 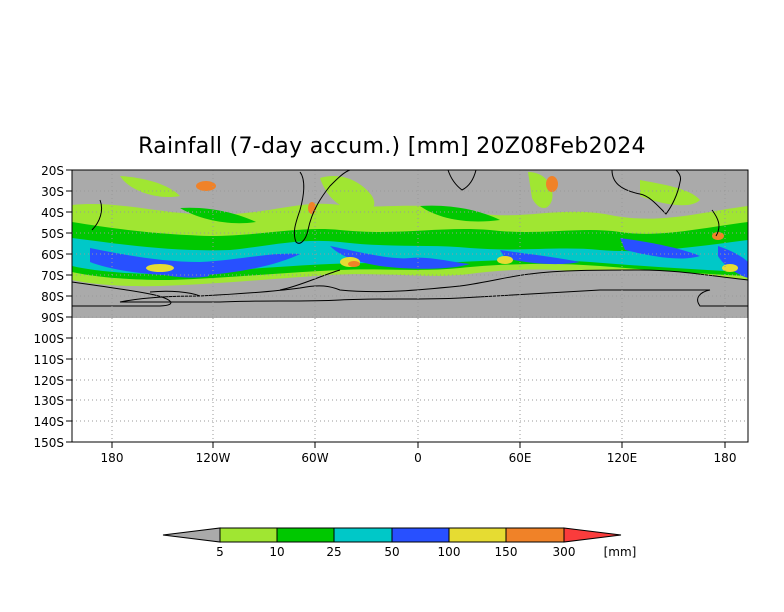 What do you see at coordinates (52, 234) in the screenshot?
I see `lat-label: 50S` at bounding box center [52, 234].